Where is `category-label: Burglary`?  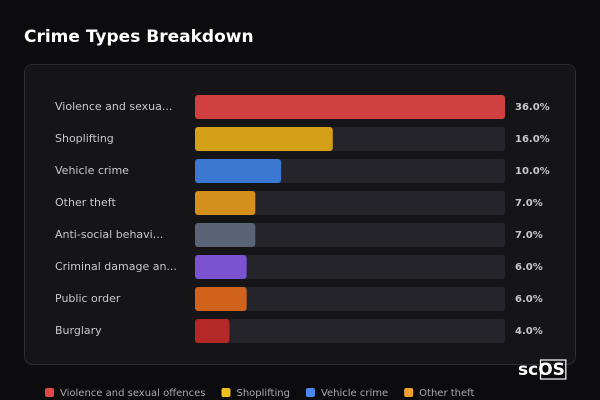
category-label: Burglary is located at coordinates (78, 330).